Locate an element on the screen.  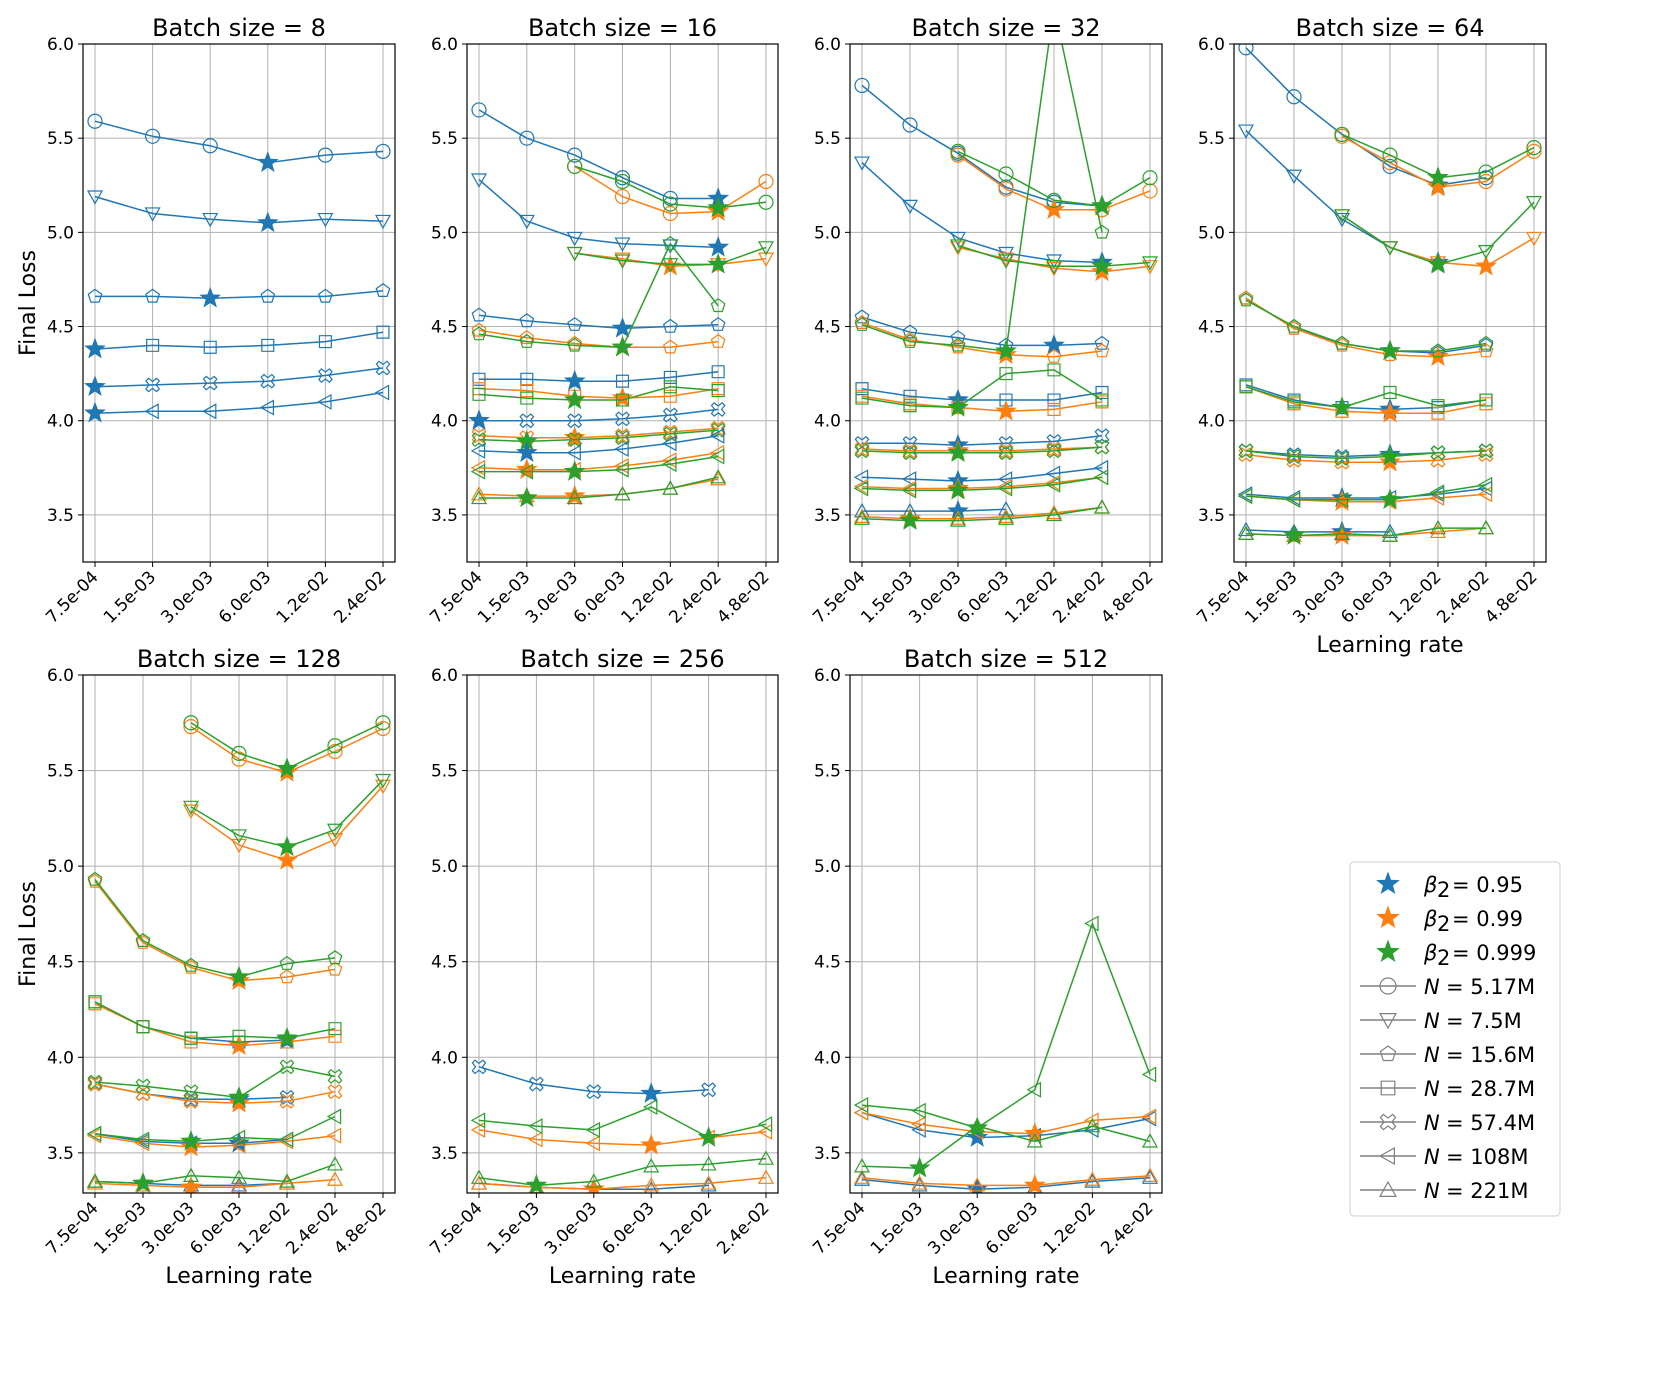
series-group is located at coordinates (238, 268).